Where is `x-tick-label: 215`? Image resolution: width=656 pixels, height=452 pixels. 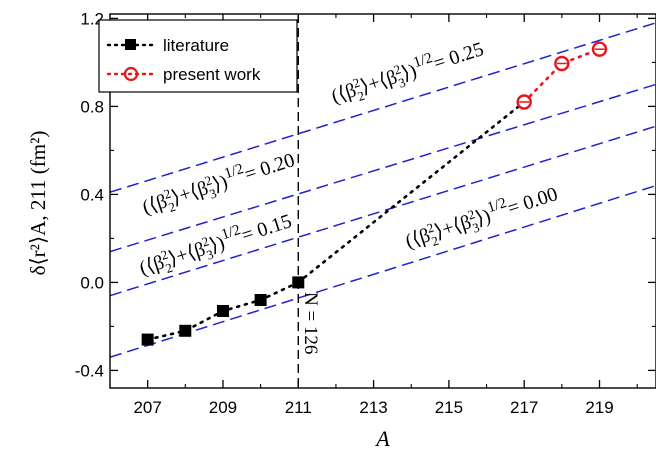 x-tick-label: 215 is located at coordinates (449, 407).